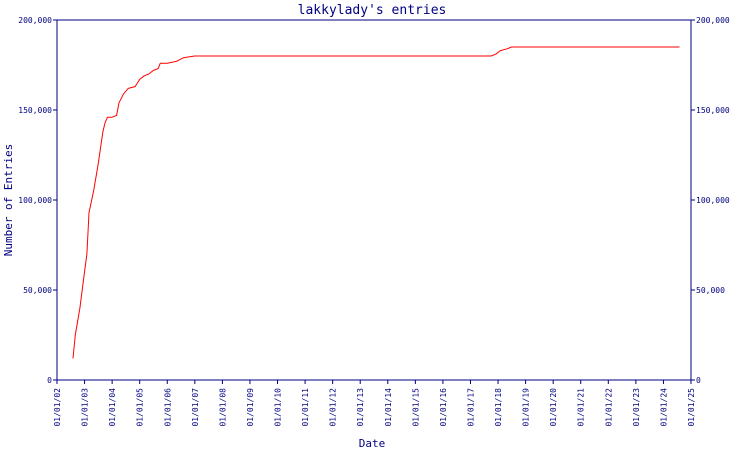 This screenshot has width=750, height=450. I want to click on x-tick-label: 01/01/24, so click(663, 407).